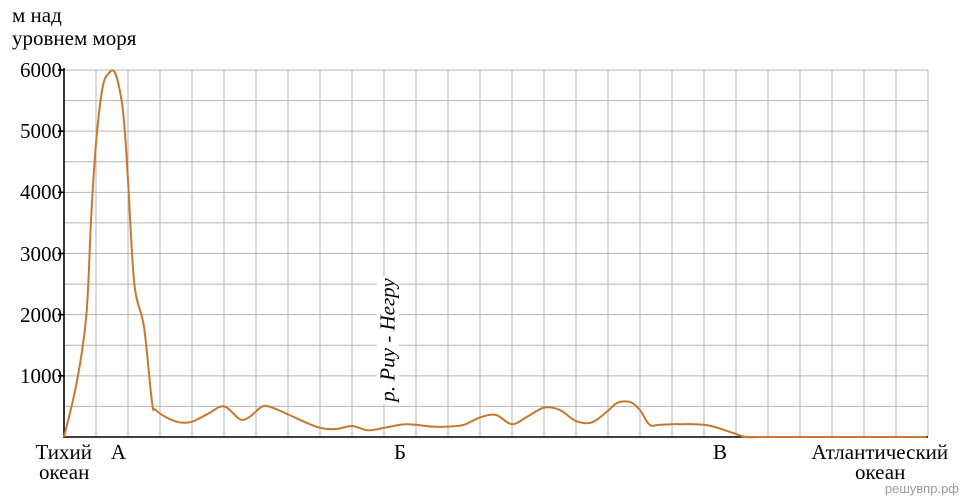 This screenshot has width=969, height=499. Describe the element at coordinates (64, 452) in the screenshot. I see `x-point-label: Тихий` at that location.